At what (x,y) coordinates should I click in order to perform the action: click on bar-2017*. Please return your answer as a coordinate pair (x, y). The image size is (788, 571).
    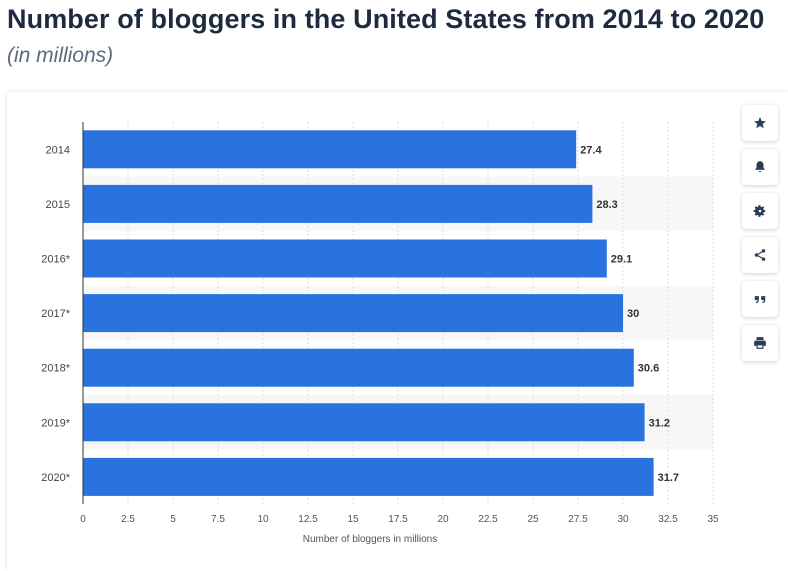
    Looking at the image, I should click on (353, 313).